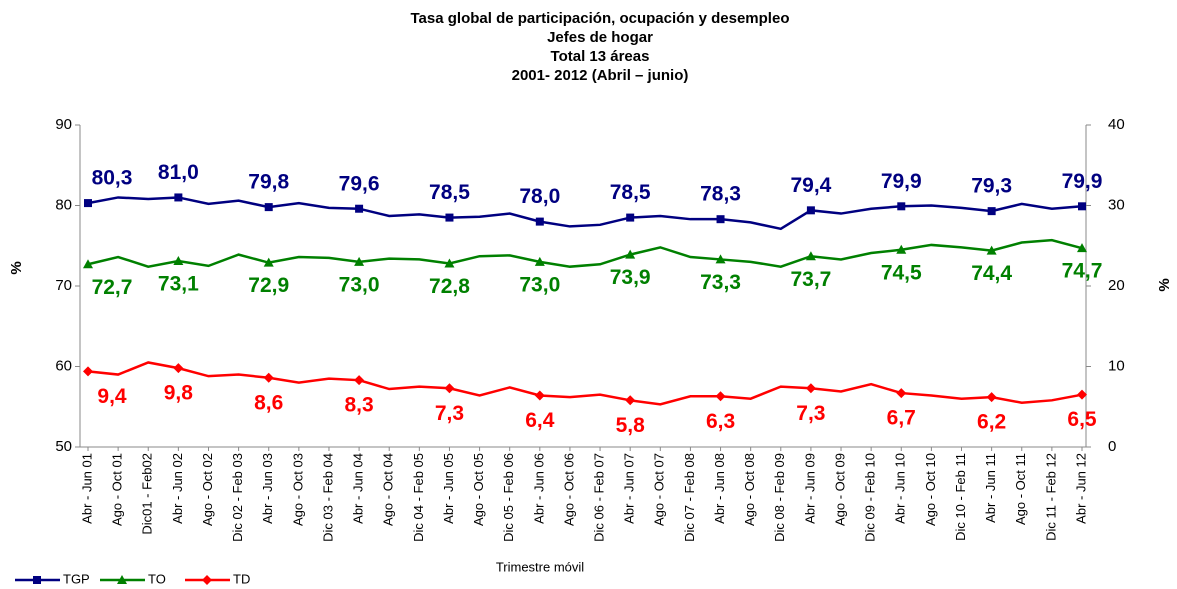 The height and width of the screenshot is (589, 1177). I want to click on data-label: 5,8, so click(631, 425).